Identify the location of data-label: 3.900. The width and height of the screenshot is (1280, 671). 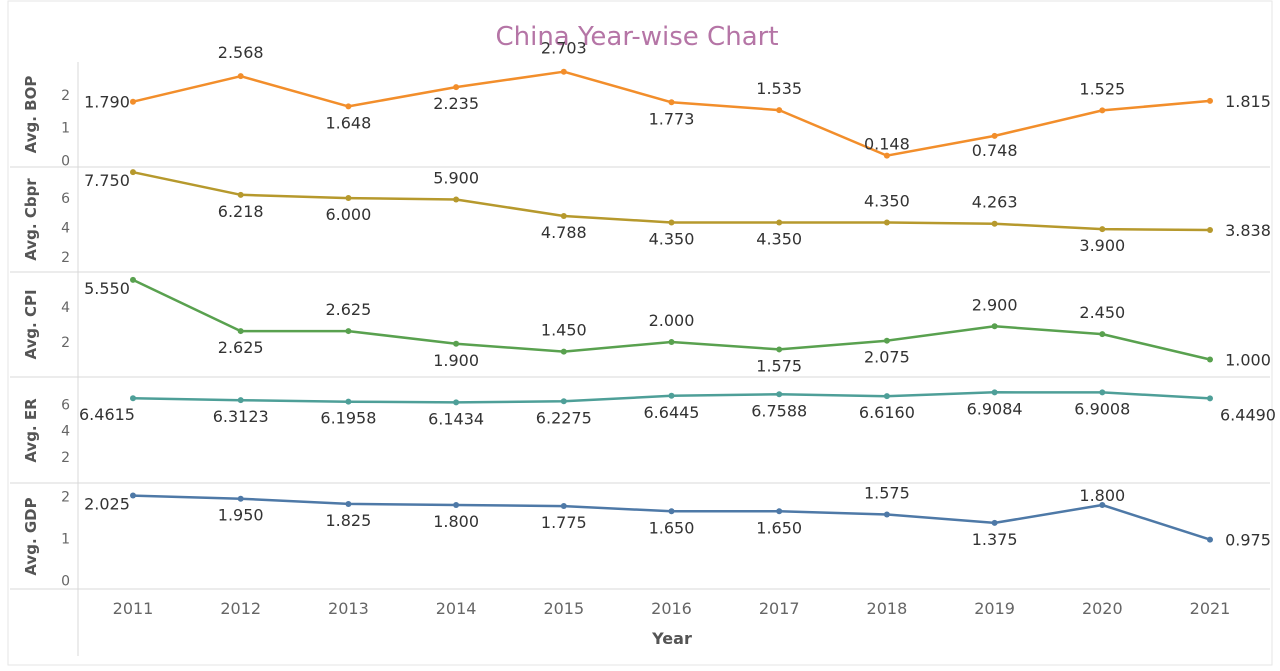
(1102, 245).